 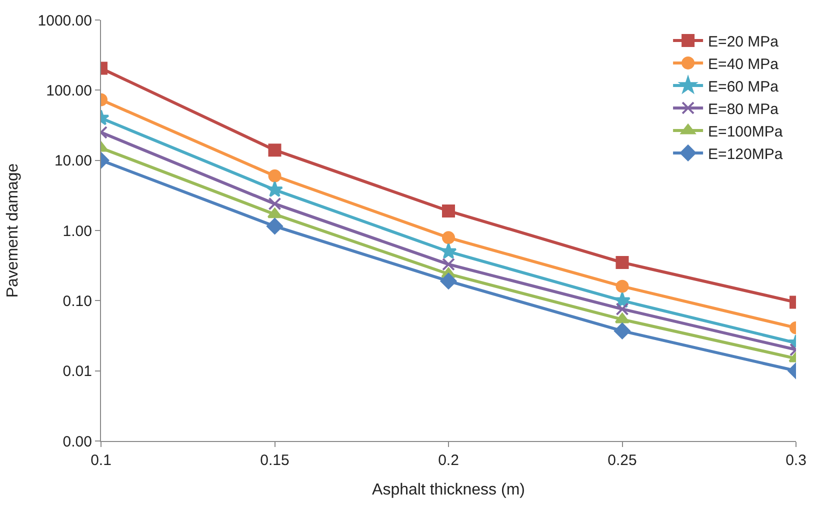 I want to click on legend-label: E=120MPa, so click(x=746, y=154).